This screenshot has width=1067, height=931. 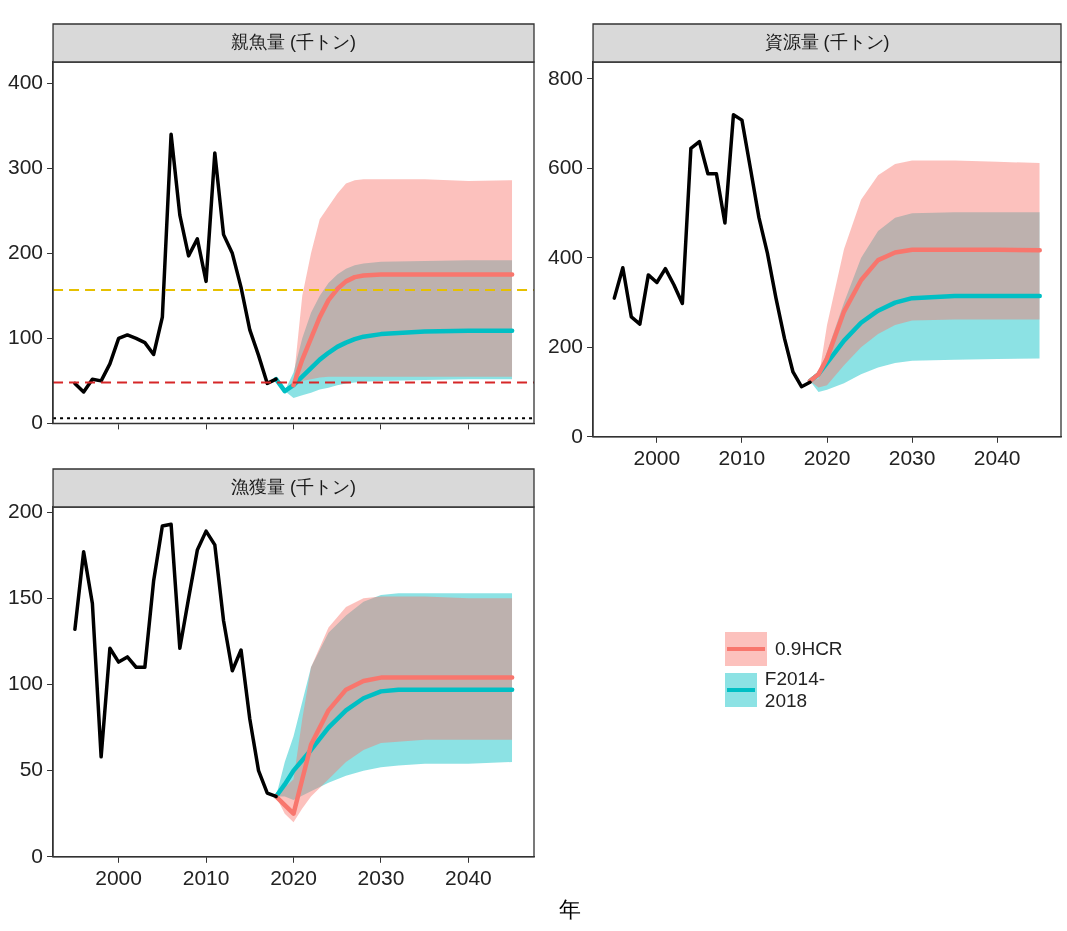 What do you see at coordinates (31, 769) in the screenshot?
I see `y-tick-label: 50` at bounding box center [31, 769].